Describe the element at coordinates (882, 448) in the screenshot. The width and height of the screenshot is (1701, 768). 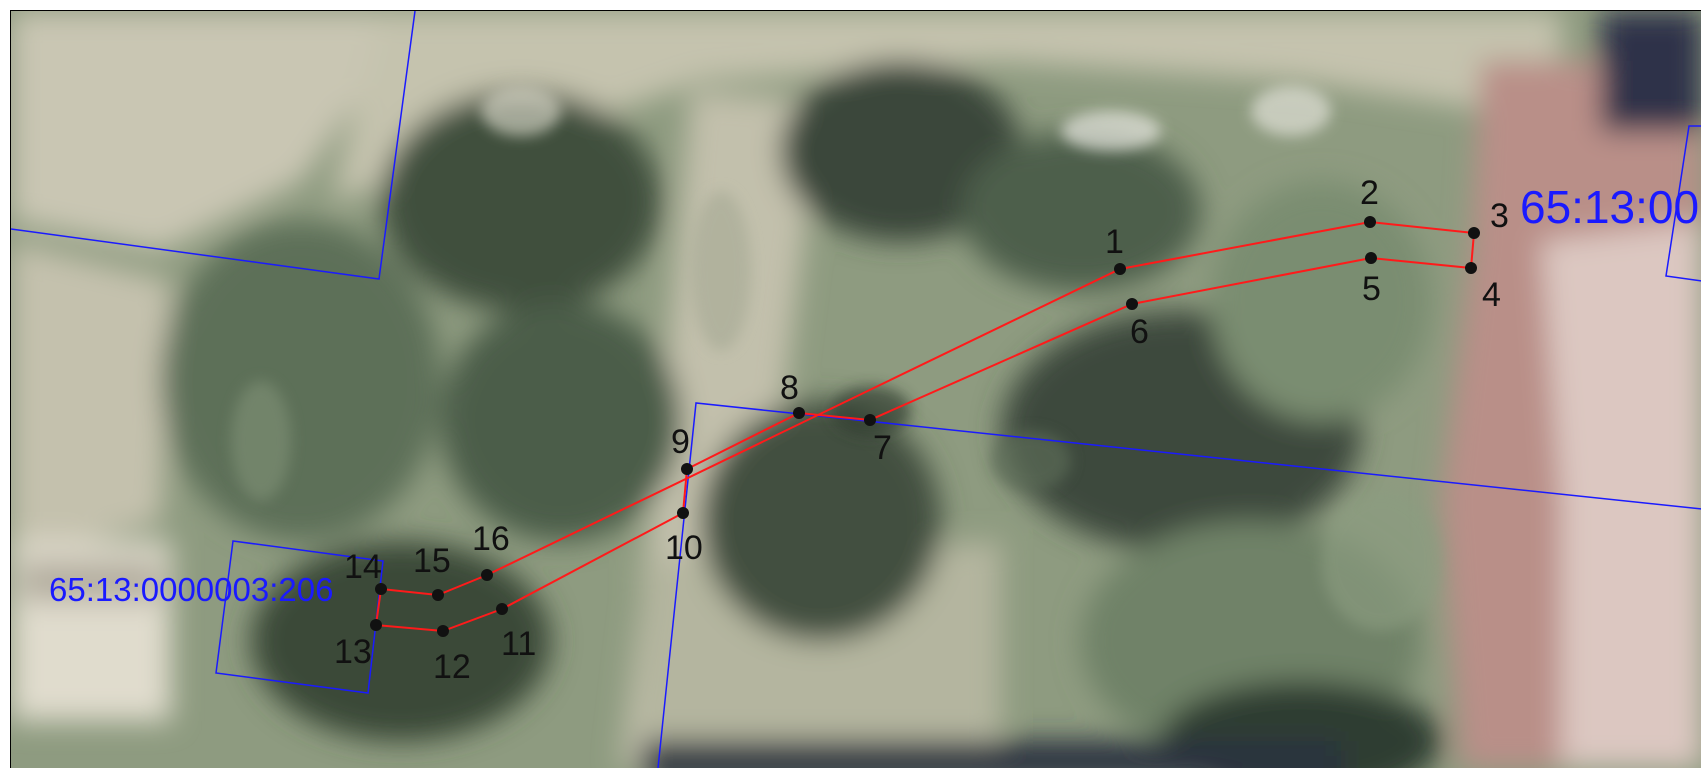
I see `point-label-7: 7` at that location.